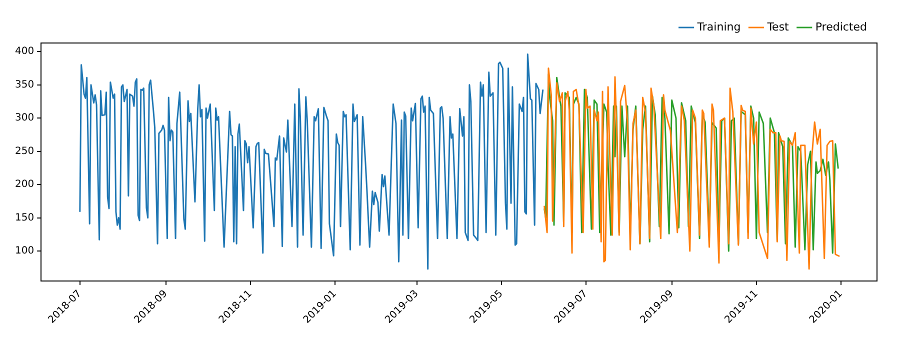 The height and width of the screenshot is (341, 897). Describe the element at coordinates (24, 118) in the screenshot. I see `y-tick-label: 300` at that location.